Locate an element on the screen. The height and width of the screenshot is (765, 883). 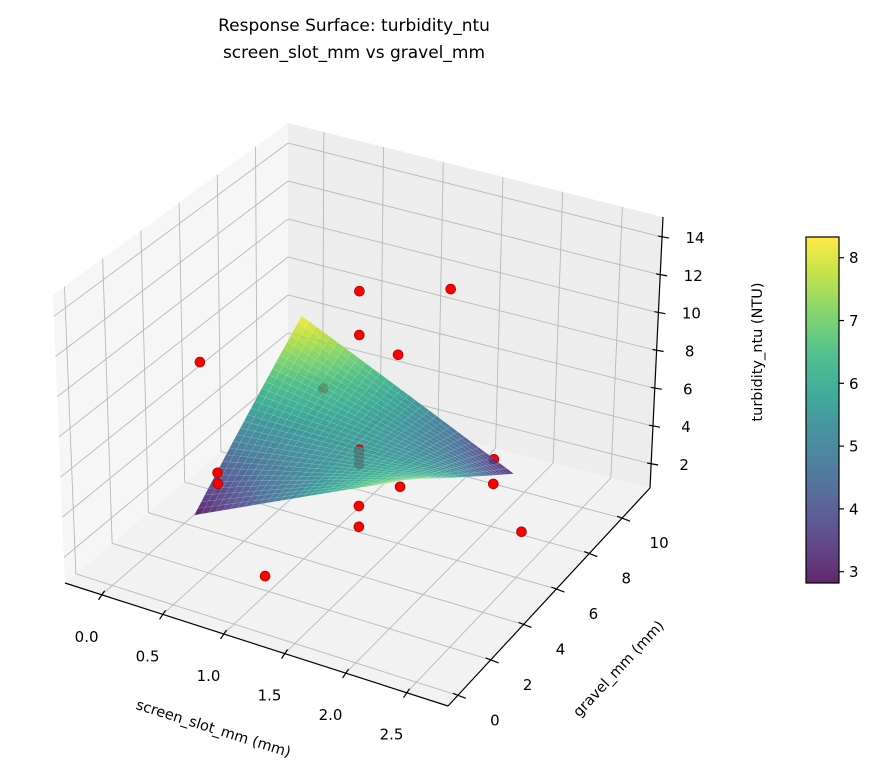
y-tick-label: 2 is located at coordinates (528, 685).